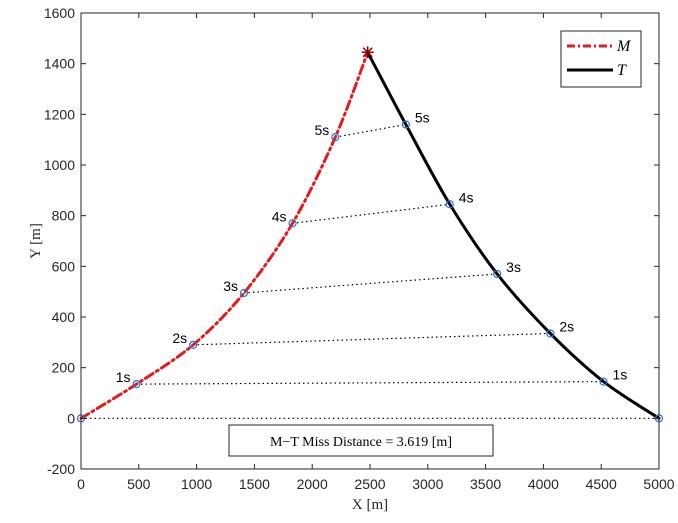 The width and height of the screenshot is (678, 523). I want to click on marker-T-5s, so click(405, 124).